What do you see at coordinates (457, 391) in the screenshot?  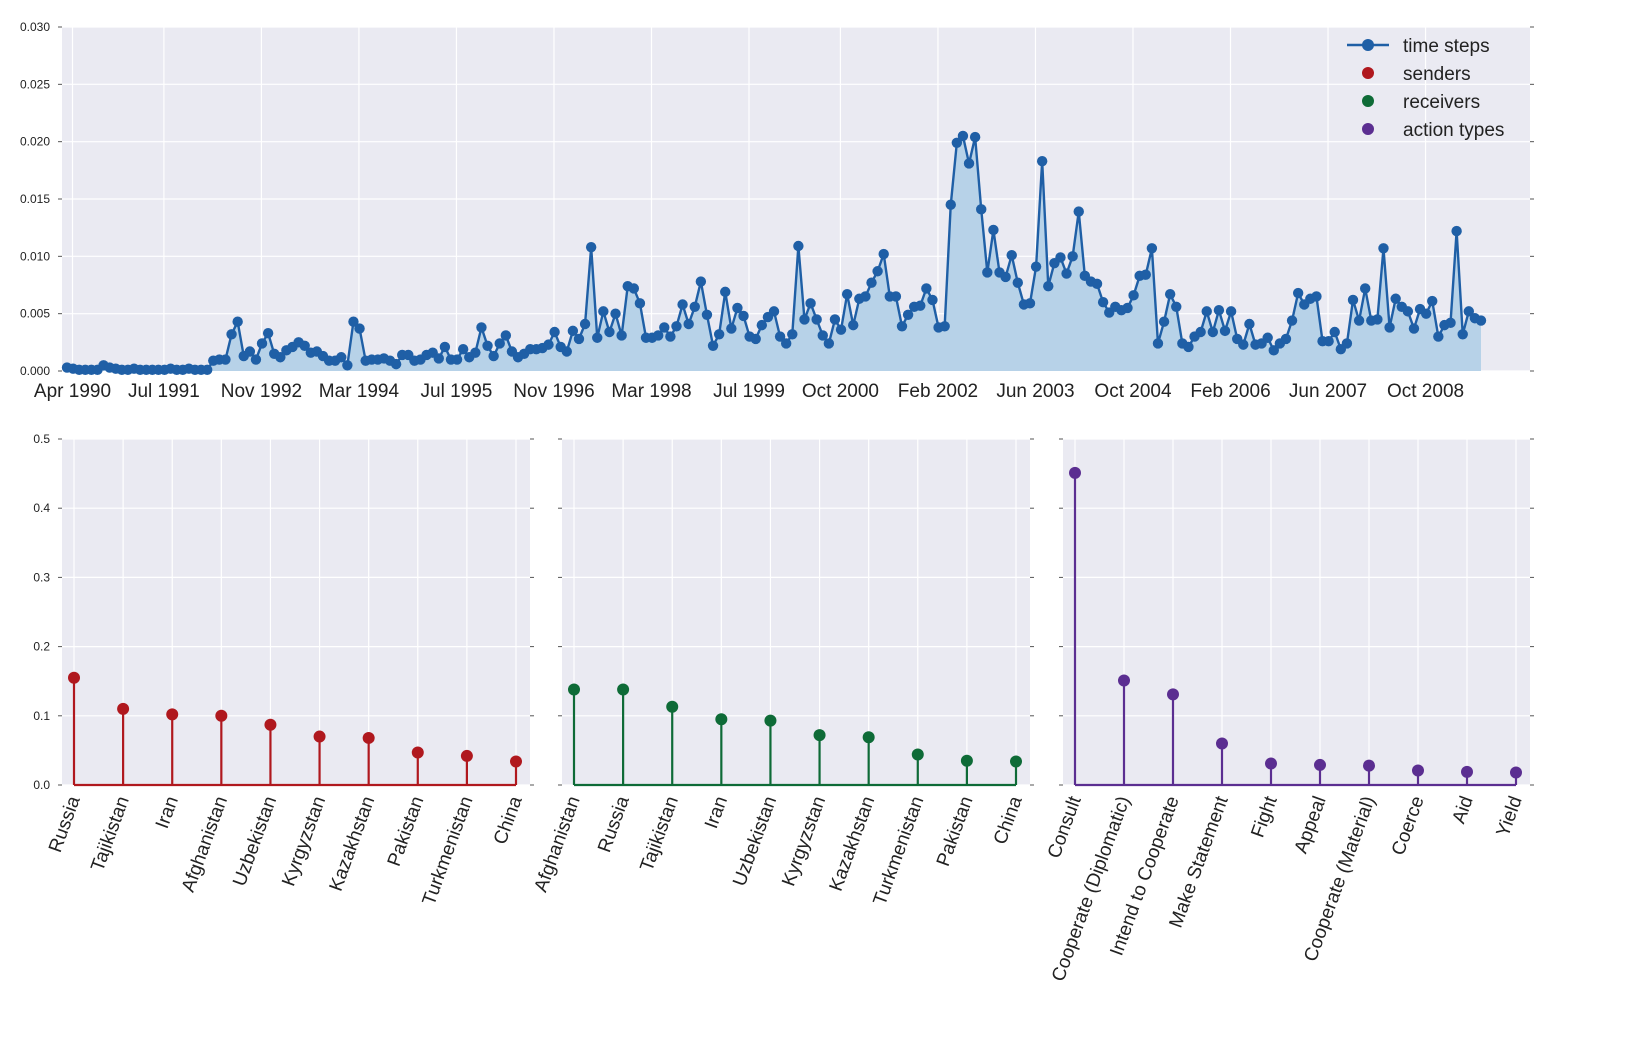 I see `x-tick-label: Jul 1995` at bounding box center [457, 391].